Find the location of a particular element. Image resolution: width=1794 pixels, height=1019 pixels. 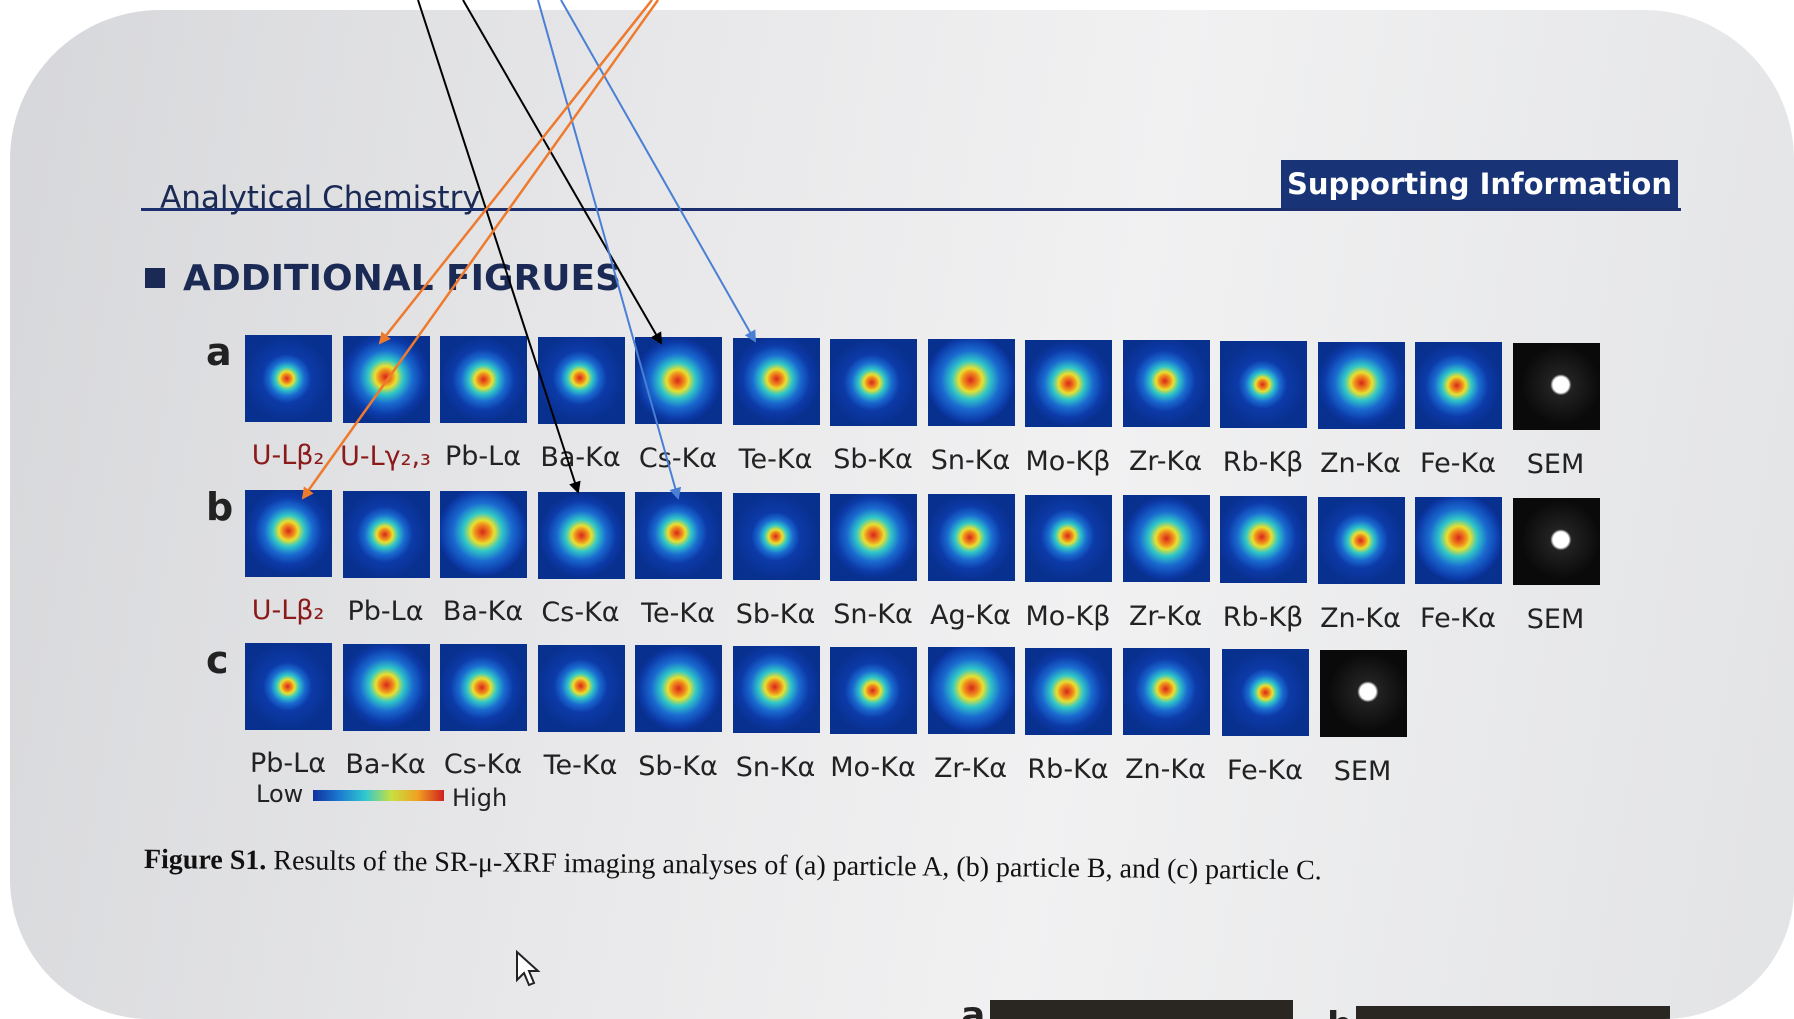

colorbar is located at coordinates (378, 795).